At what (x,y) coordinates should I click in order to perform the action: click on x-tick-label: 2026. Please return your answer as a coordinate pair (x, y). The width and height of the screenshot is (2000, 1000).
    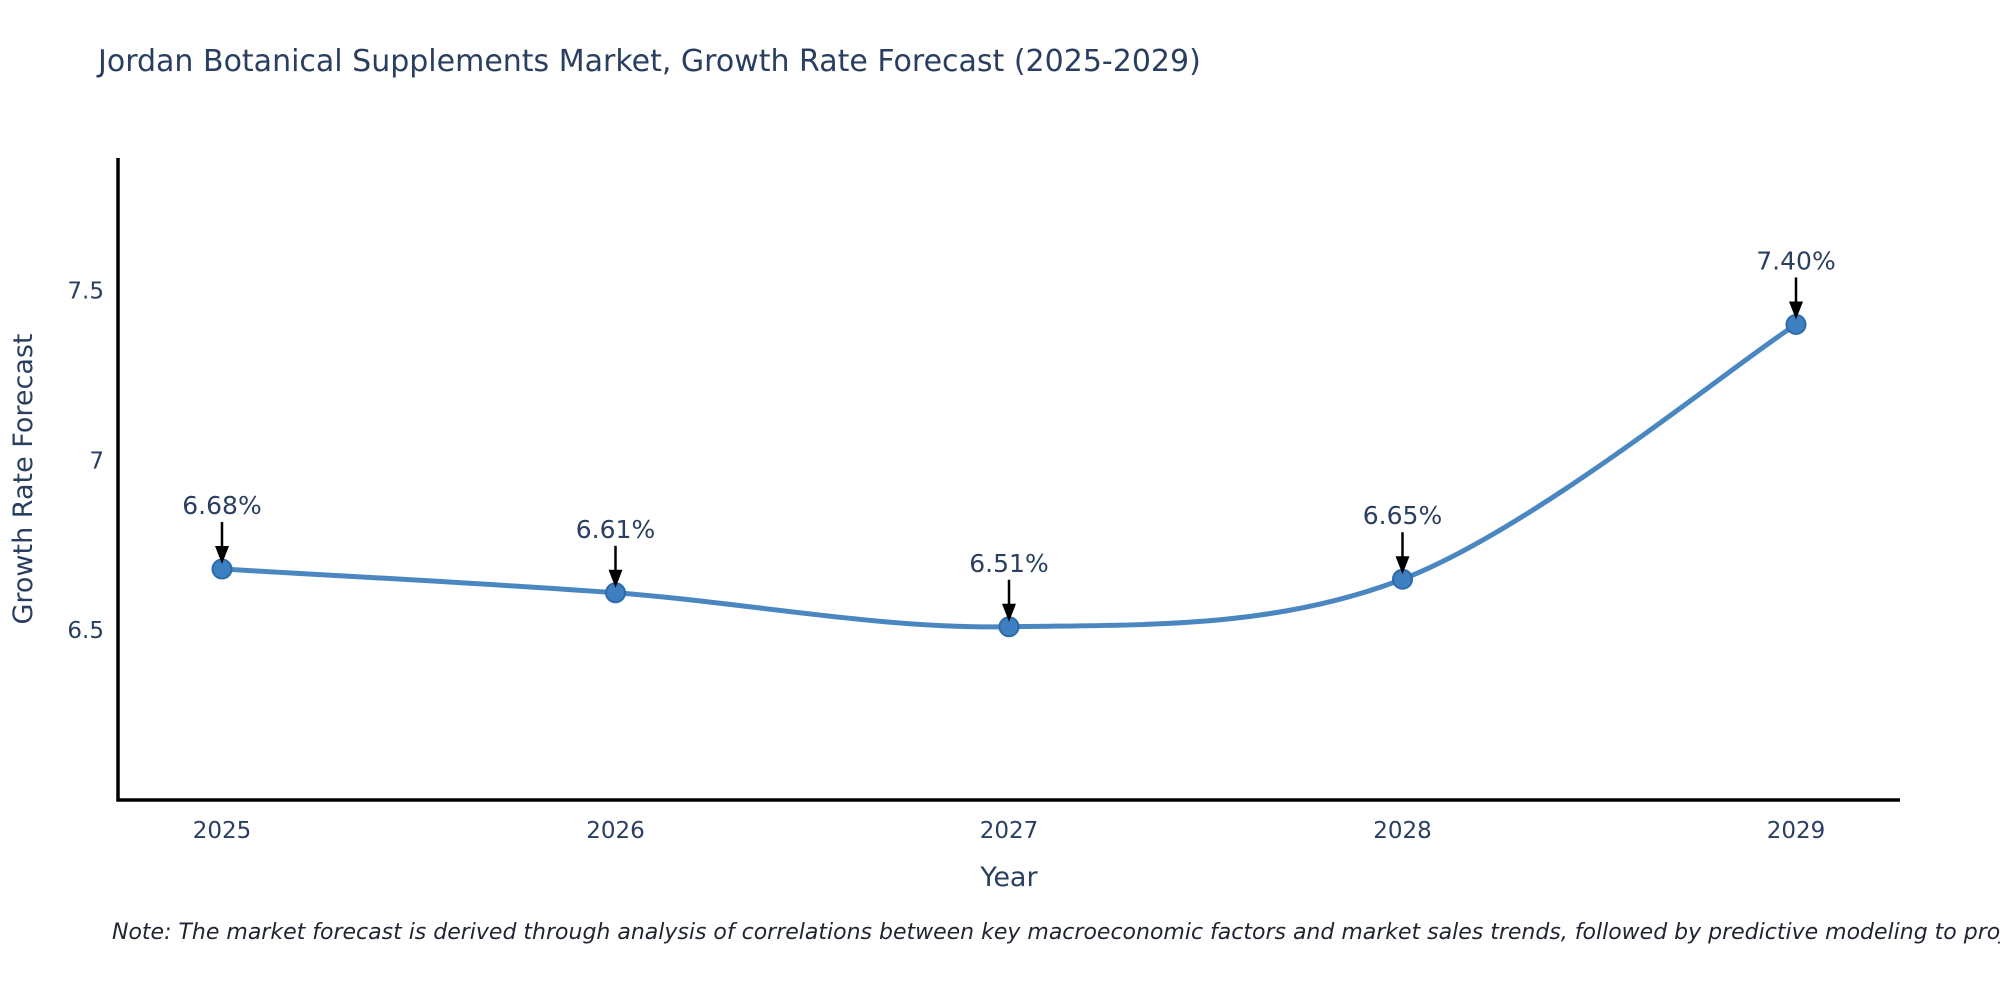
    Looking at the image, I should click on (615, 831).